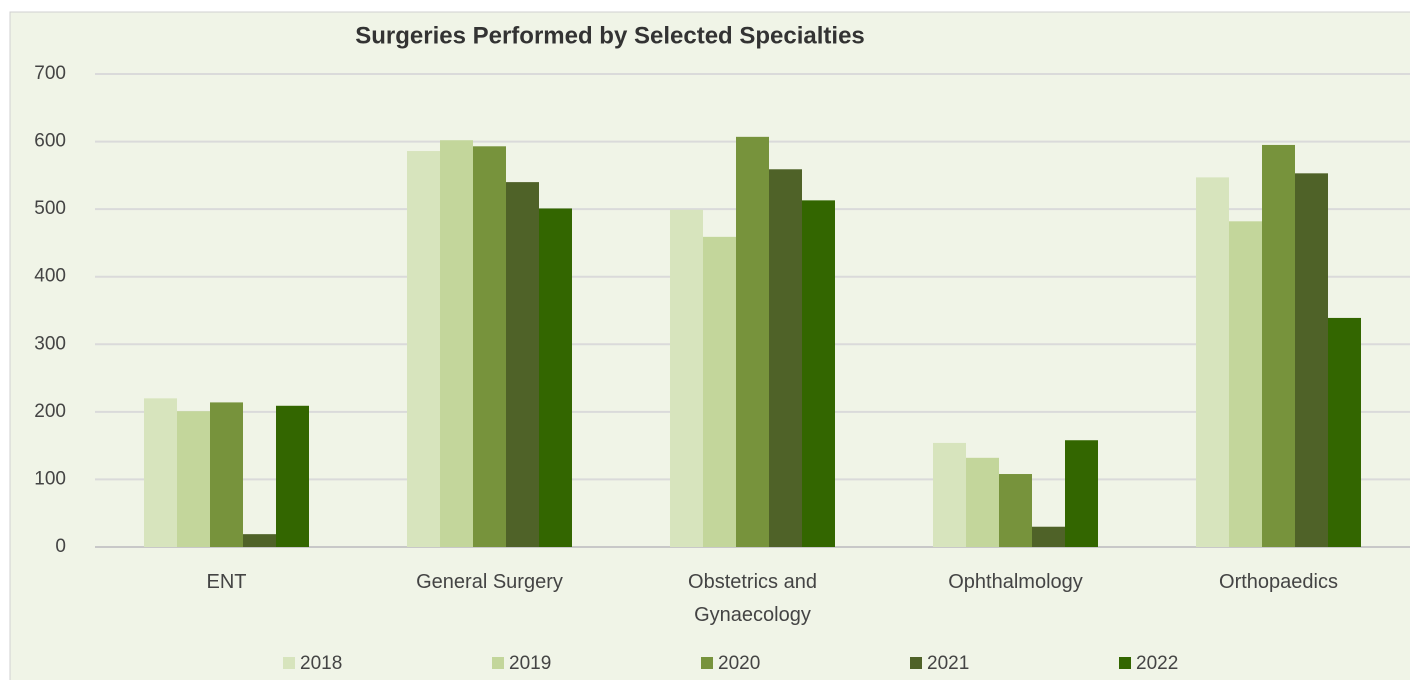 The height and width of the screenshot is (680, 1410). Describe the element at coordinates (1157, 663) in the screenshot. I see `legend-label: 2022` at that location.